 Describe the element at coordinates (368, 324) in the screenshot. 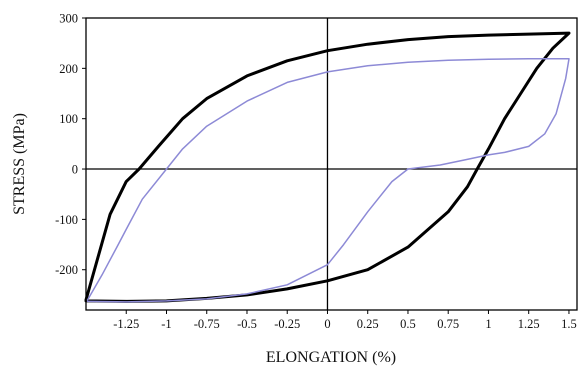

I see `x-tick-label: 0.25` at that location.